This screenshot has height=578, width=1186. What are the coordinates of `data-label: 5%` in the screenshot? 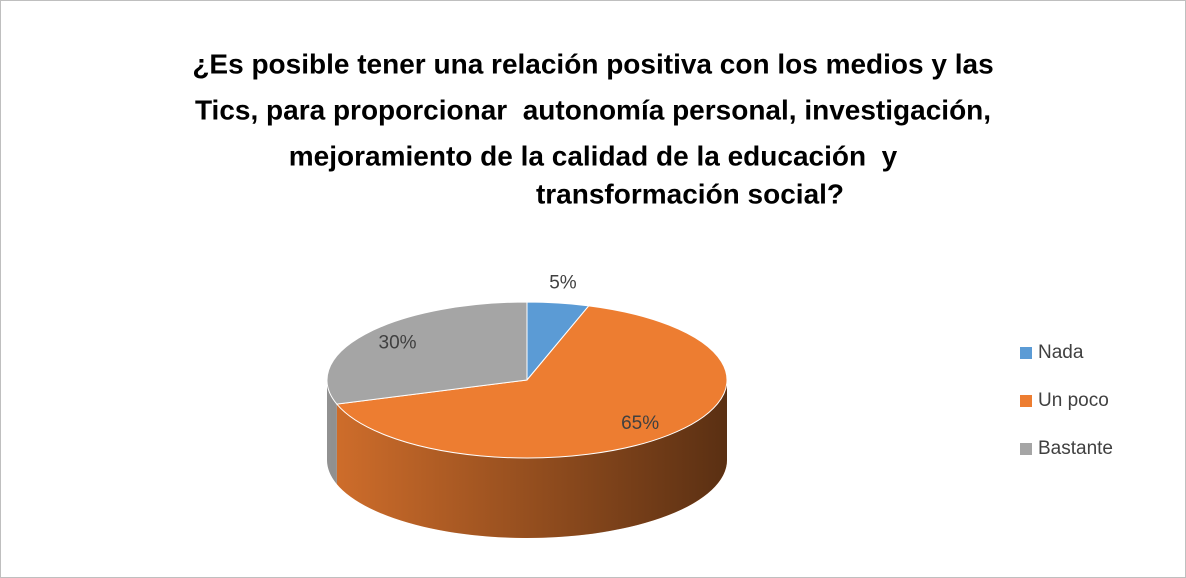 It's located at (563, 282).